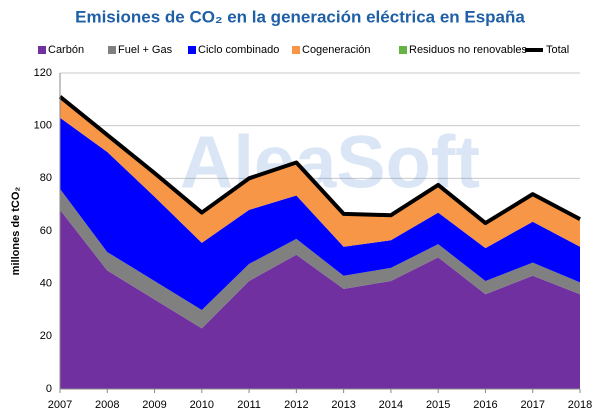  What do you see at coordinates (60, 405) in the screenshot?
I see `x-tick-label: 2007` at bounding box center [60, 405].